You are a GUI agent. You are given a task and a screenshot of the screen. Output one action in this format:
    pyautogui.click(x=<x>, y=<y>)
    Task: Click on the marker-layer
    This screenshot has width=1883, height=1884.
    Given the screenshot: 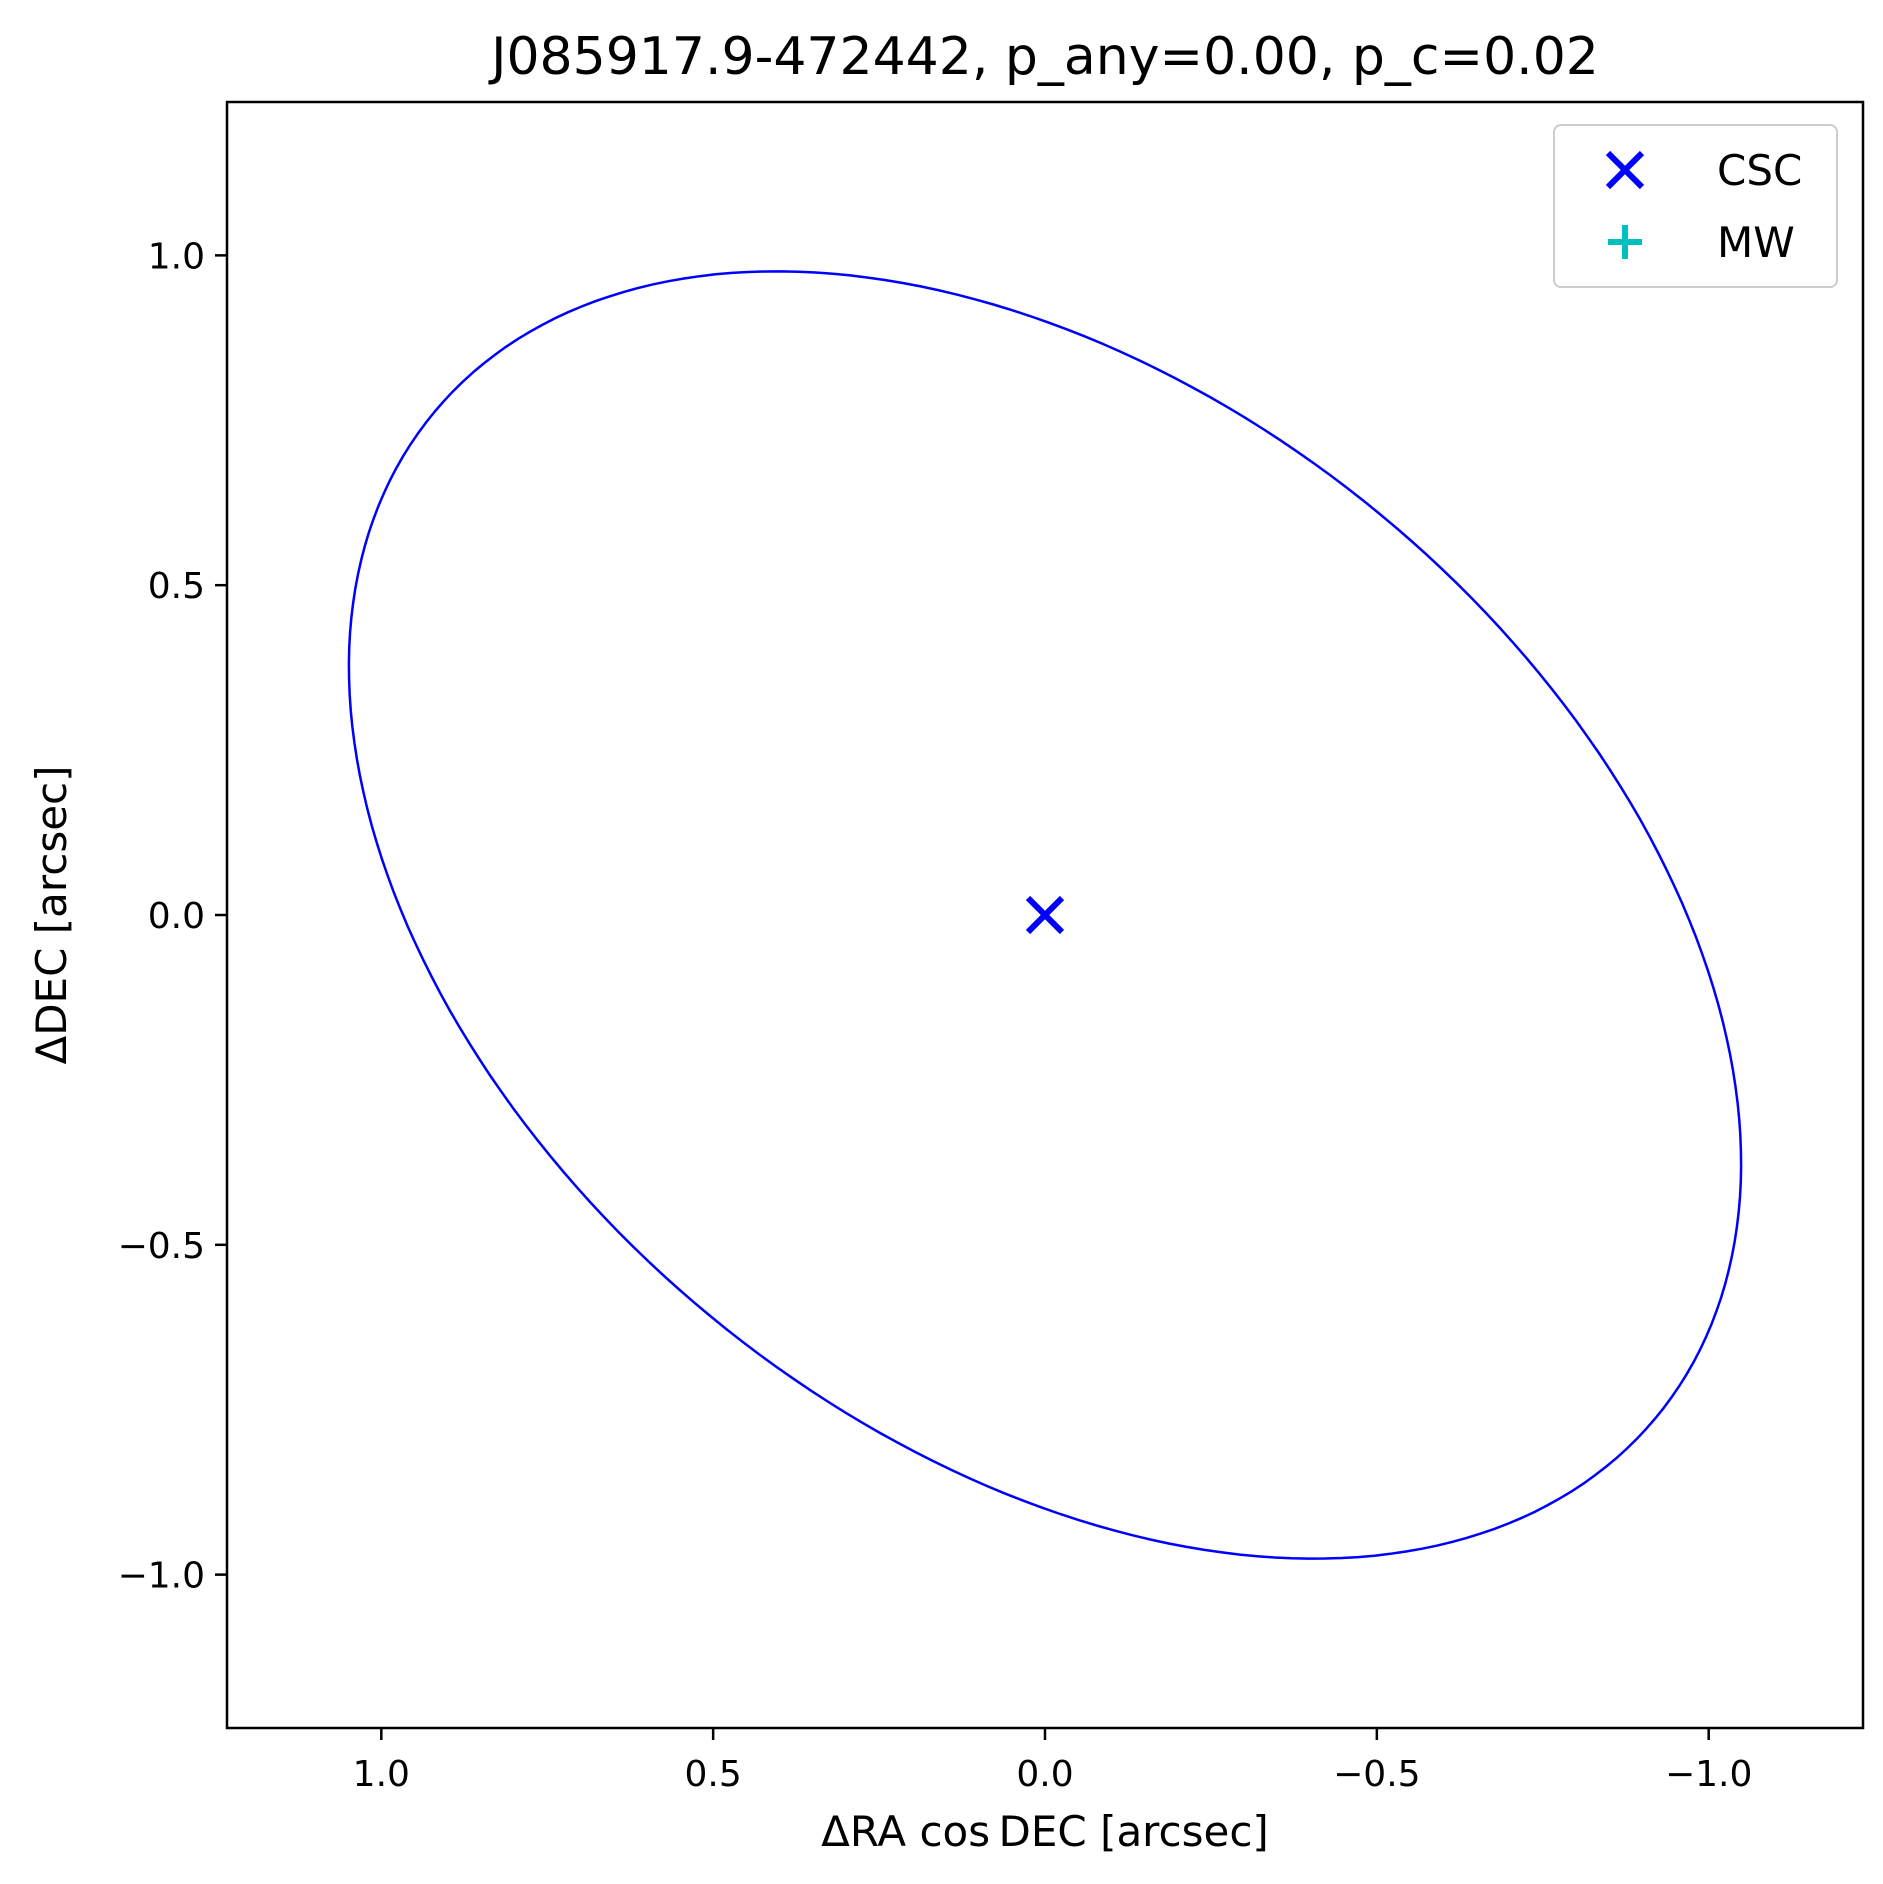 What is the action you would take?
    pyautogui.click(x=1045, y=915)
    